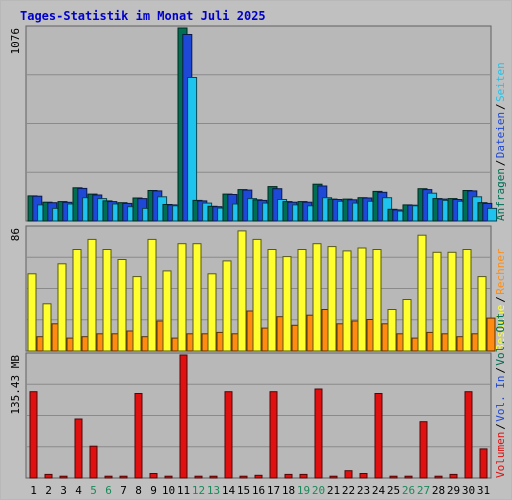 The height and width of the screenshot is (500, 512). Describe the element at coordinates (243, 490) in the screenshot. I see `day-label-15: 15` at that location.